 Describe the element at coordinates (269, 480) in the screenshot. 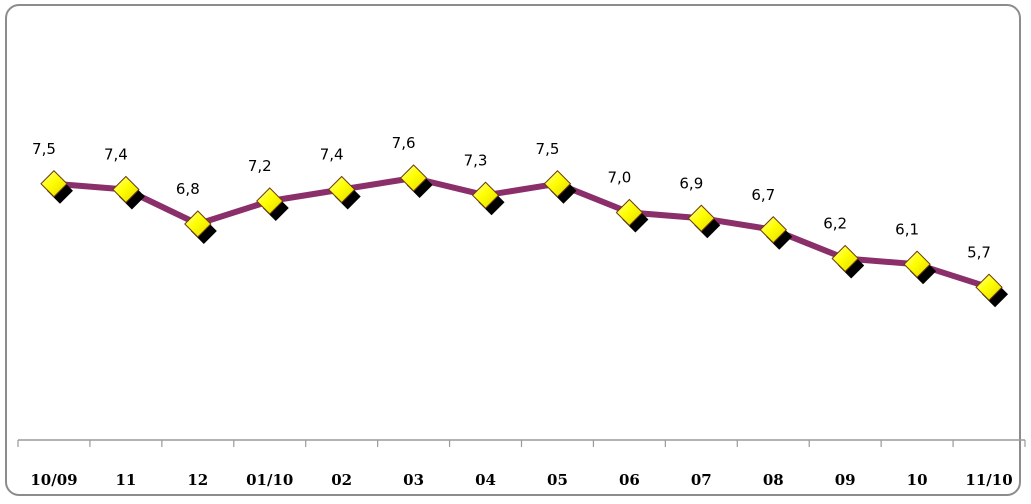

I see `x-tick-label: 01/10` at that location.